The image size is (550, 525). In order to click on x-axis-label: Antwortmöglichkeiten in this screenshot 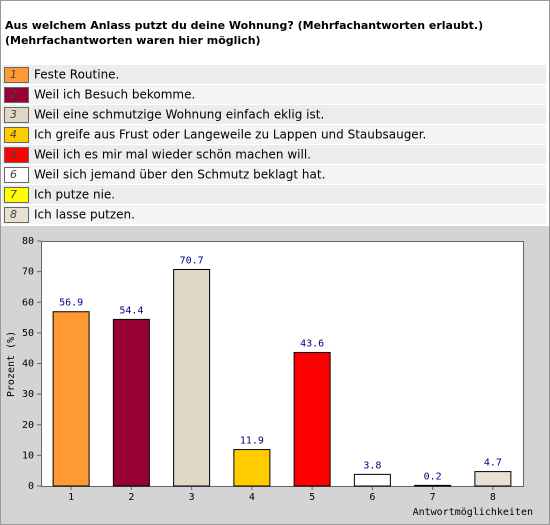, I will do `click(473, 512)`.